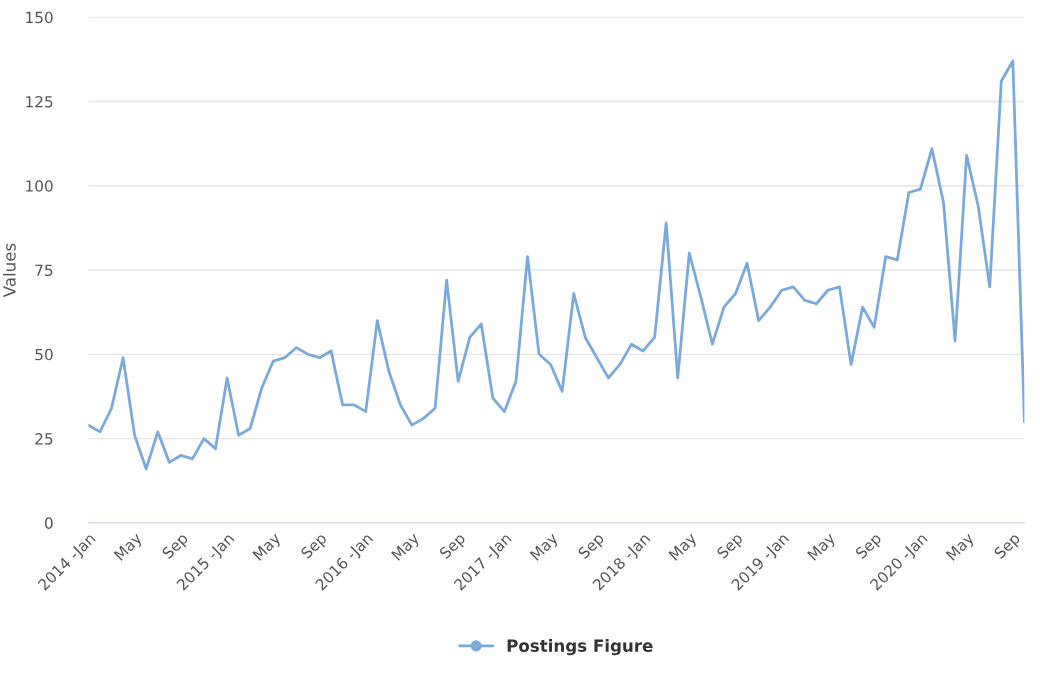 Image resolution: width=1040 pixels, height=688 pixels. Describe the element at coordinates (9, 270) in the screenshot. I see `y-axis-title: Values` at that location.